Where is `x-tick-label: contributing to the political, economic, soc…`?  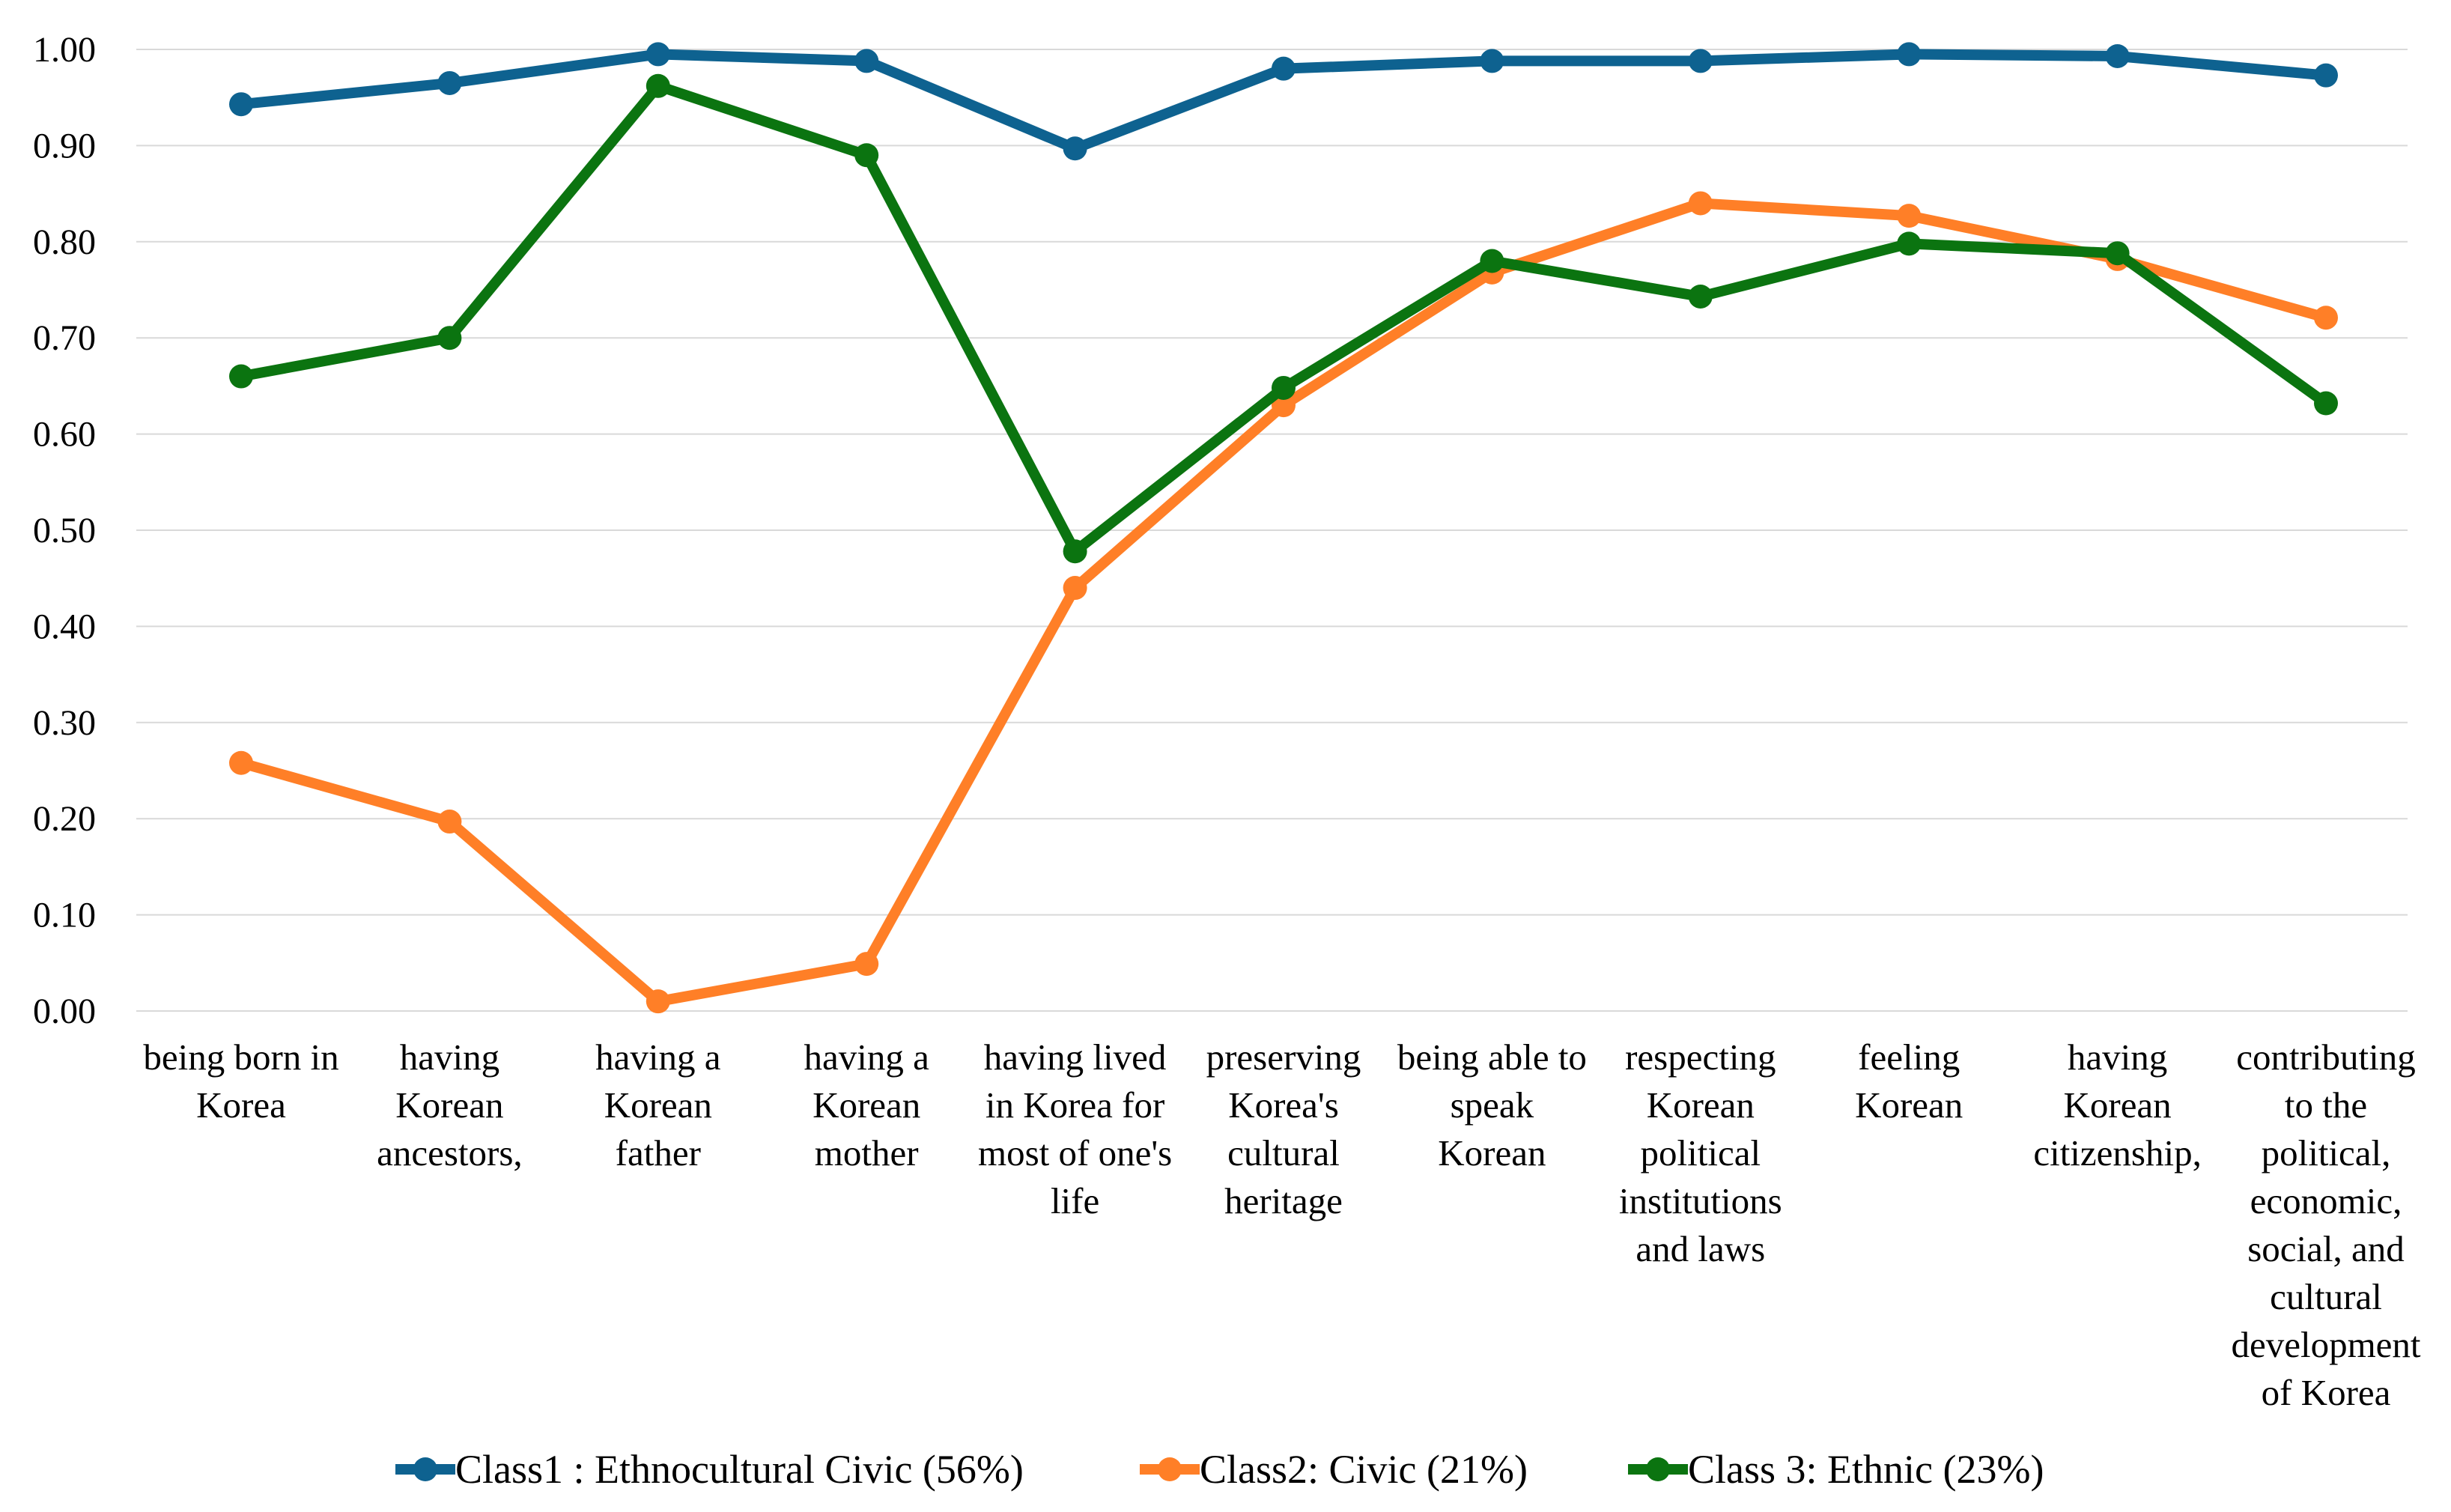
x-tick-label: contributing to the political, economic, soc… is located at coordinates (2325, 1224).